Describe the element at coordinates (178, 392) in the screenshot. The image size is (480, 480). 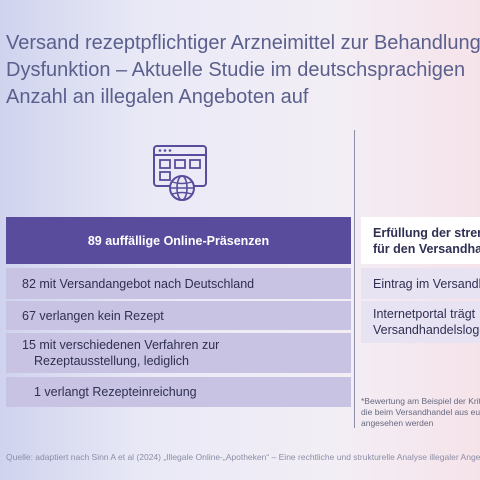
I see `list-item: 1 verlangt Rezepteinreichung` at that location.